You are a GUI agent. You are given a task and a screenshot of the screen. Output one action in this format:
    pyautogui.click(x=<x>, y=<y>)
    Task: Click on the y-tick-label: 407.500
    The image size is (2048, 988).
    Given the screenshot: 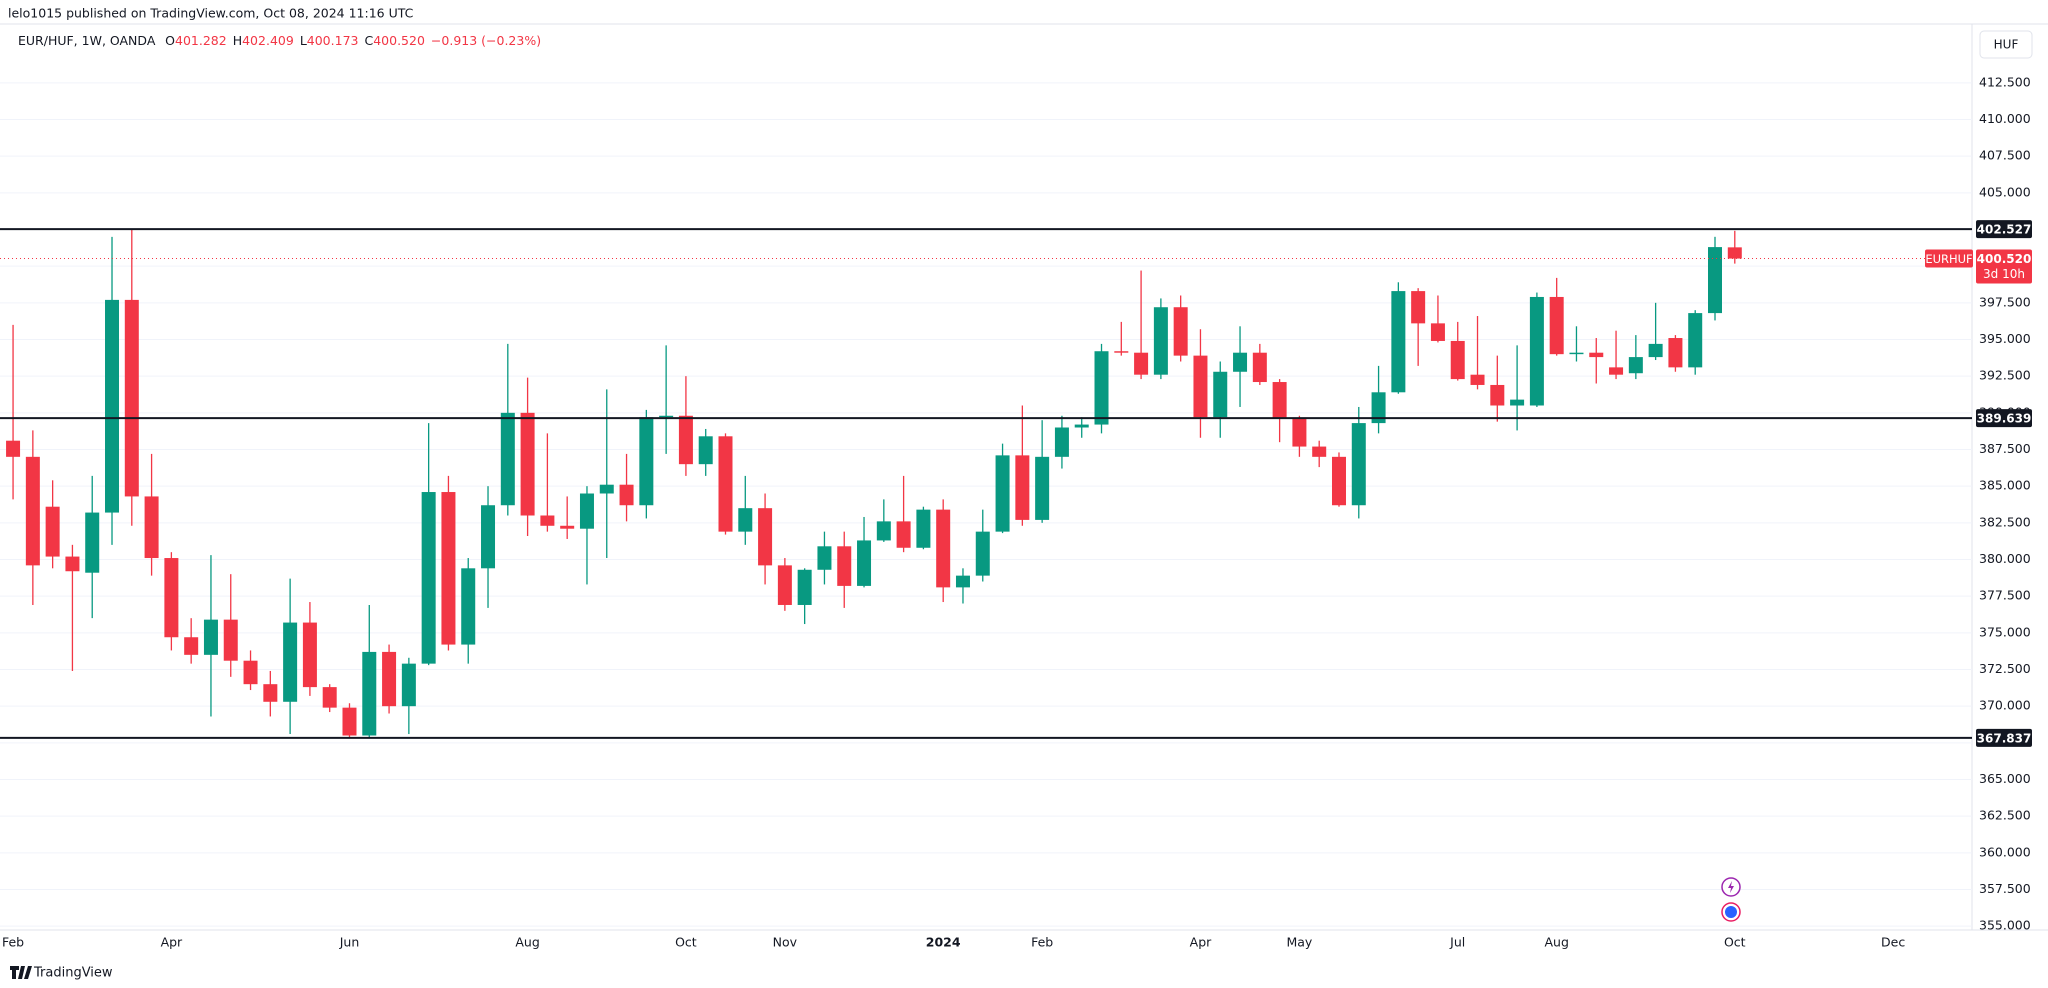 What is the action you would take?
    pyautogui.click(x=2005, y=155)
    